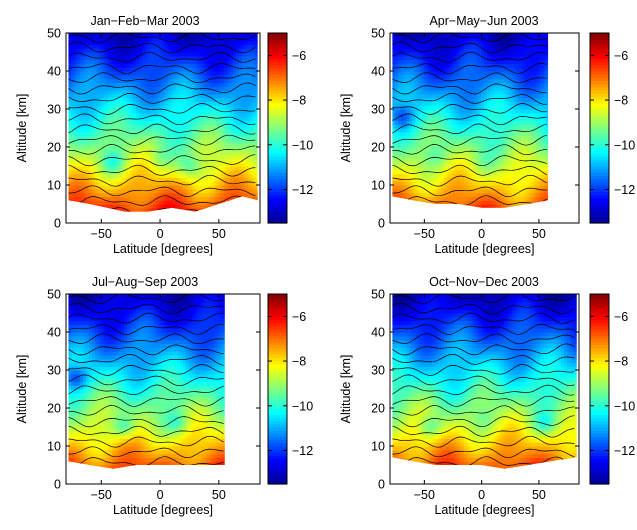 This screenshot has height=530, width=637. What do you see at coordinates (299, 101) in the screenshot?
I see `colorbar-tick-label: −8` at bounding box center [299, 101].